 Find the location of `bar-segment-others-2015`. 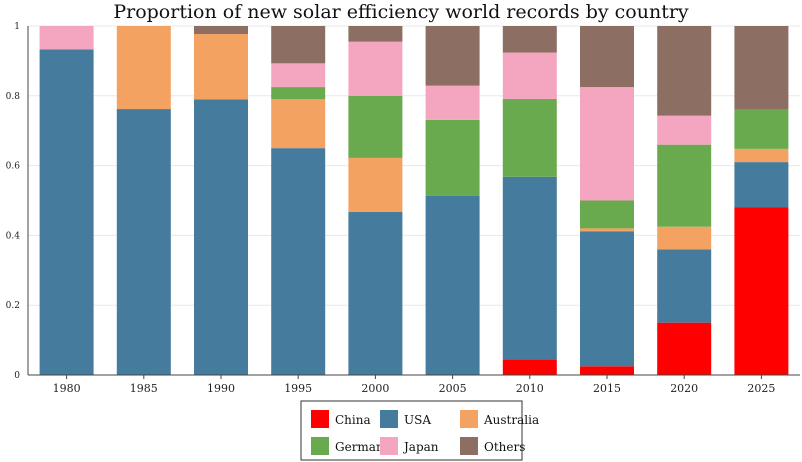

bar-segment-others-2015 is located at coordinates (607, 57).